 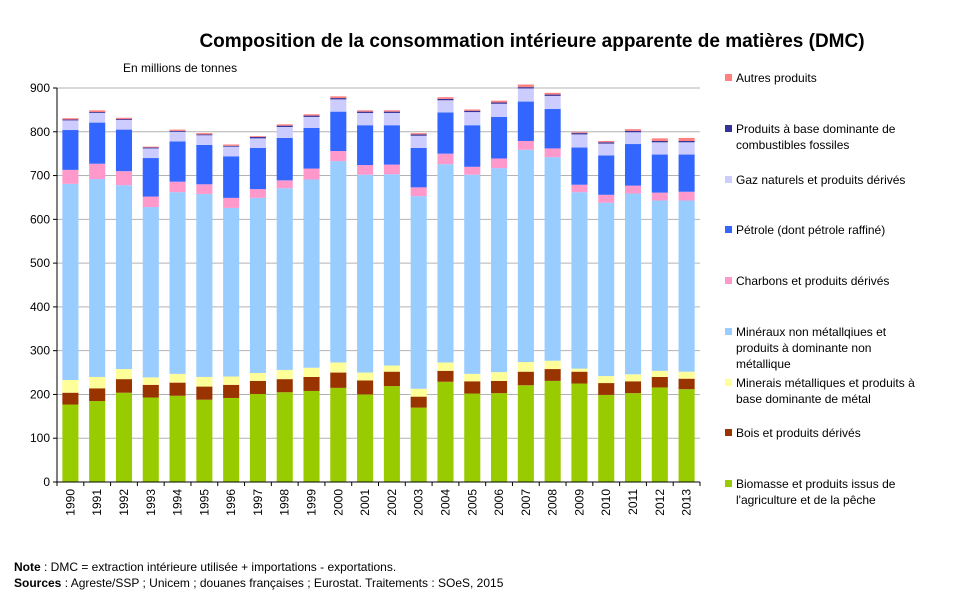 What do you see at coordinates (150, 202) in the screenshot?
I see `bar-segment-1993-s4` at bounding box center [150, 202].